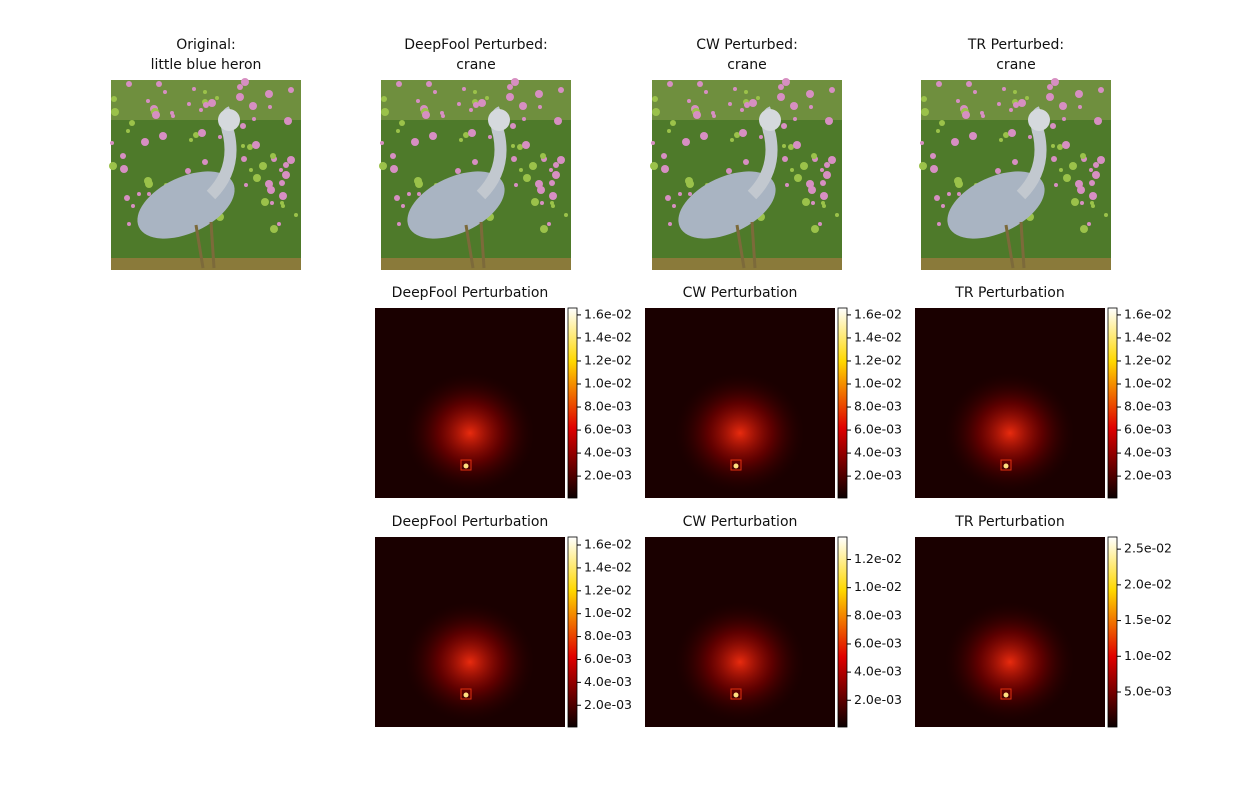  What do you see at coordinates (1148, 406) in the screenshot?
I see `colorbar-tick-label: 8.0e-03` at bounding box center [1148, 406].